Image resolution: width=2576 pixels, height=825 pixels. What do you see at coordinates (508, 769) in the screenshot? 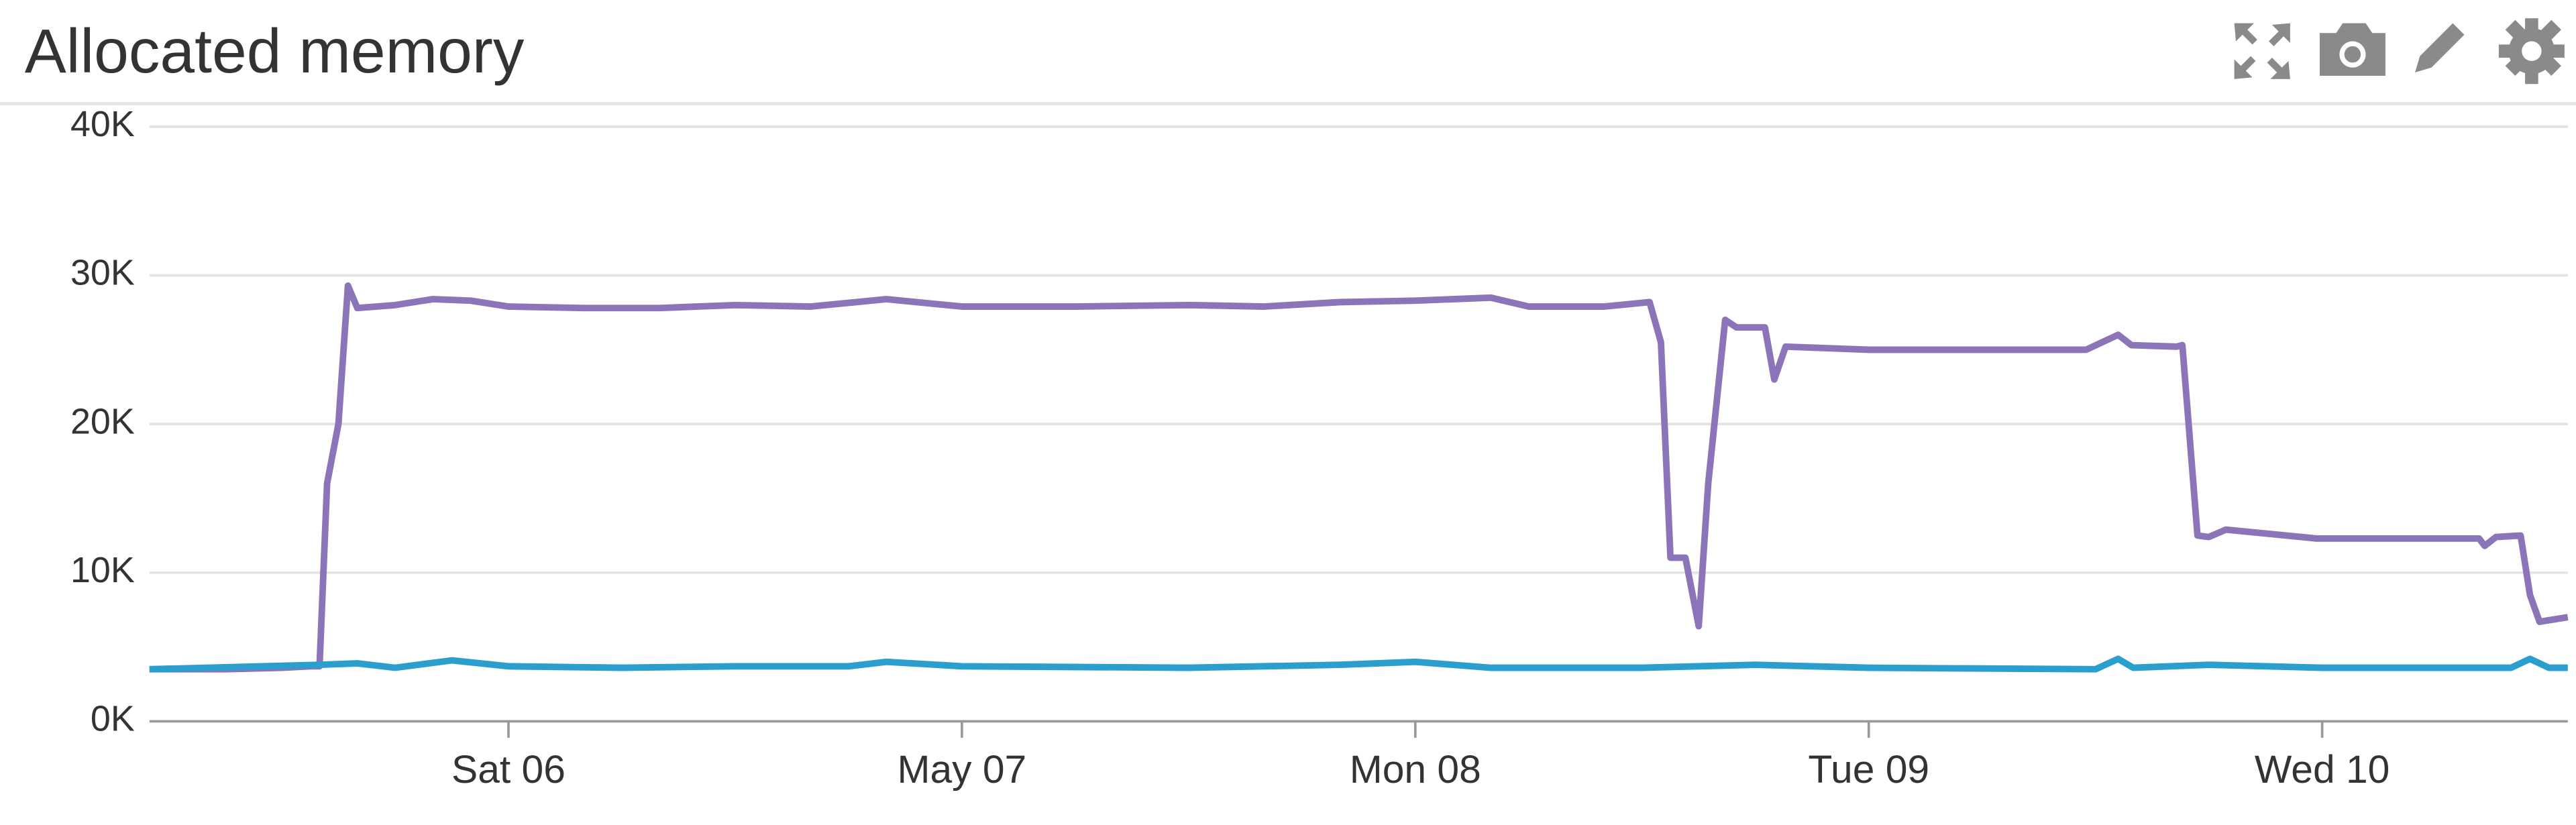
I see `x-tick-label: Sat 06` at bounding box center [508, 769].